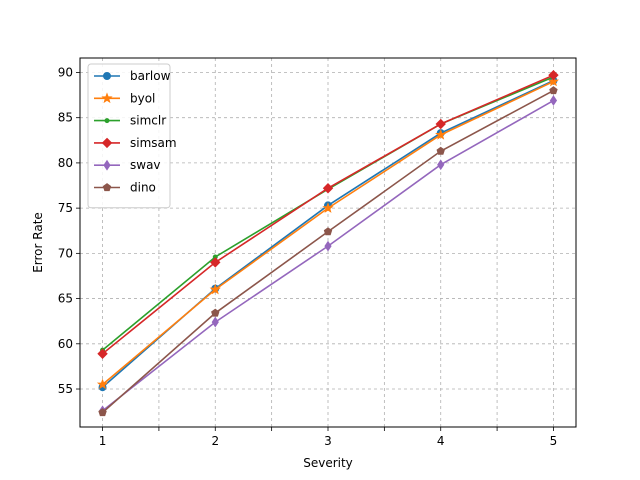 This screenshot has width=640, height=480. I want to click on legend-label: simsam, so click(153, 143).